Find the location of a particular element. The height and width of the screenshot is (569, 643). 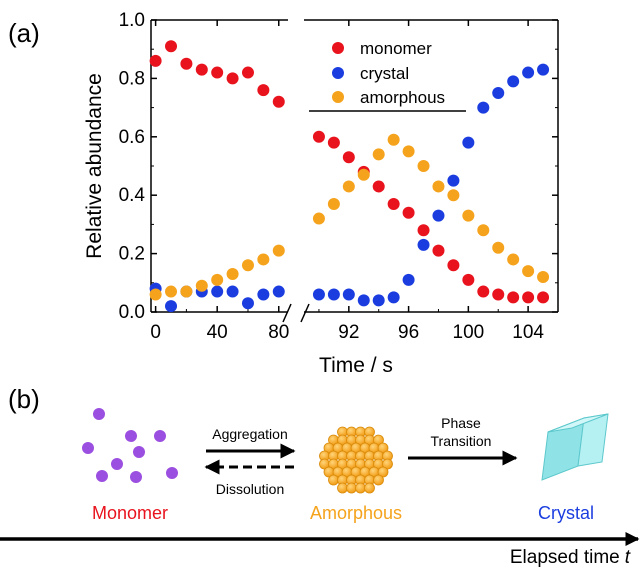

x-tick-label: 0 is located at coordinates (155, 332).